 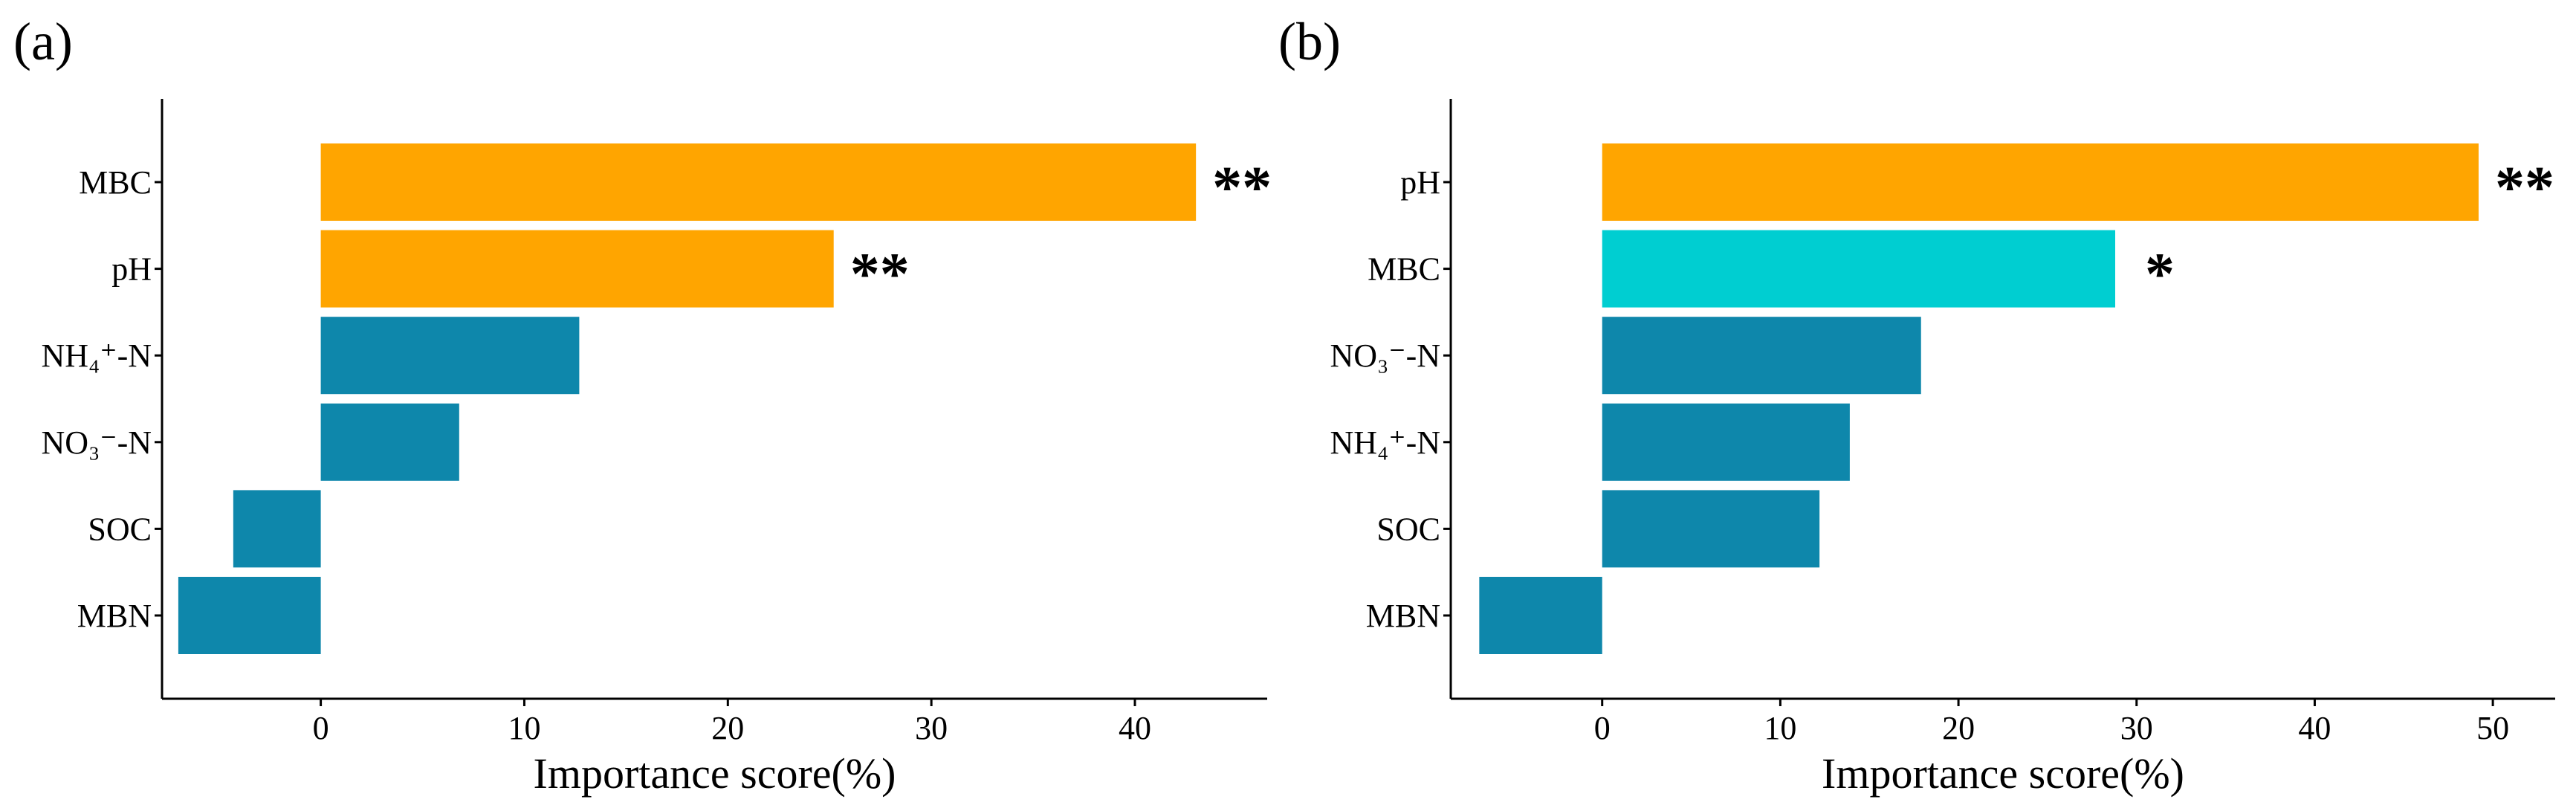 What do you see at coordinates (2492, 728) in the screenshot?
I see `x-tick-label: 50` at bounding box center [2492, 728].